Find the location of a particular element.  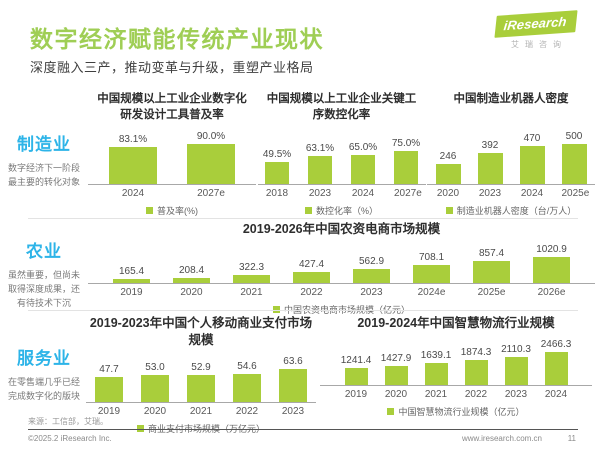

sidebar-section-manufacturing: 制造业 数字经济下一阶段最主要的转化对象 is located at coordinates (44, 160).